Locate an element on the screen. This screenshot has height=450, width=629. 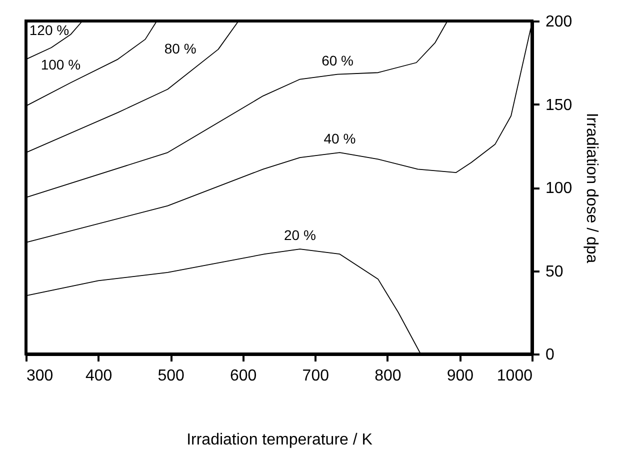
x-tick-label: 700 is located at coordinates (316, 376).